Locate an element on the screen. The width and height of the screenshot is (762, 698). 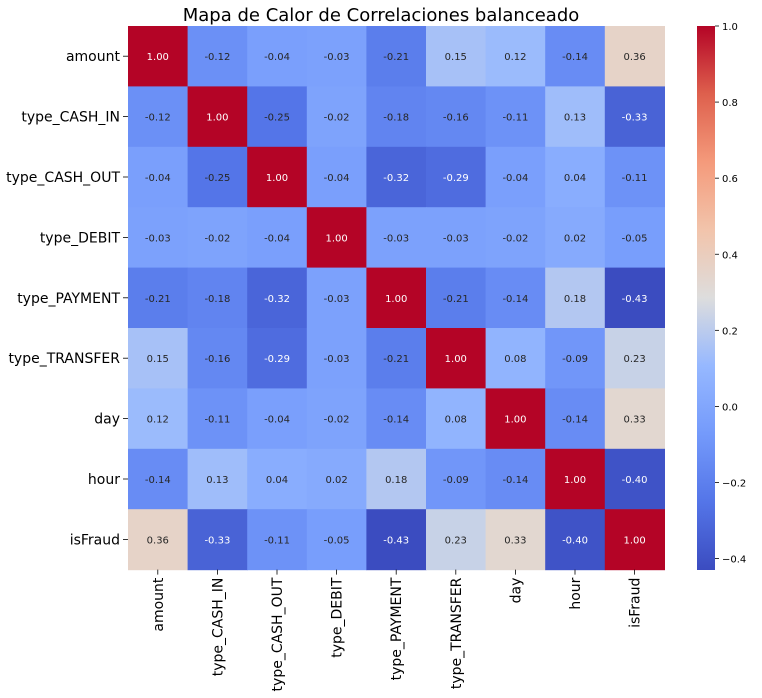
cell-annotation: 0.18 is located at coordinates (575, 299).